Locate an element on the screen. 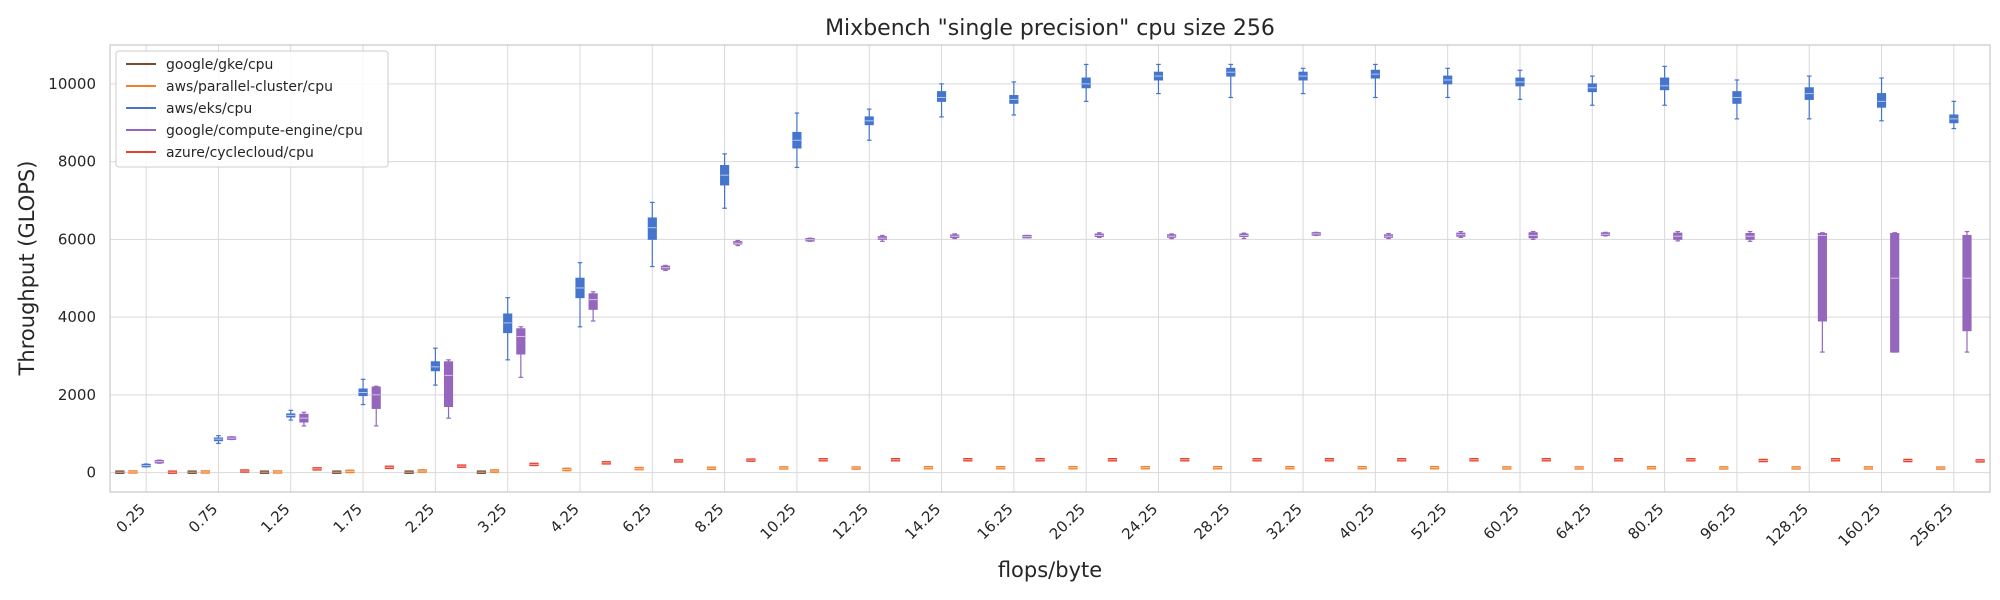  x-tick-label: 128.25 is located at coordinates (1787, 525).